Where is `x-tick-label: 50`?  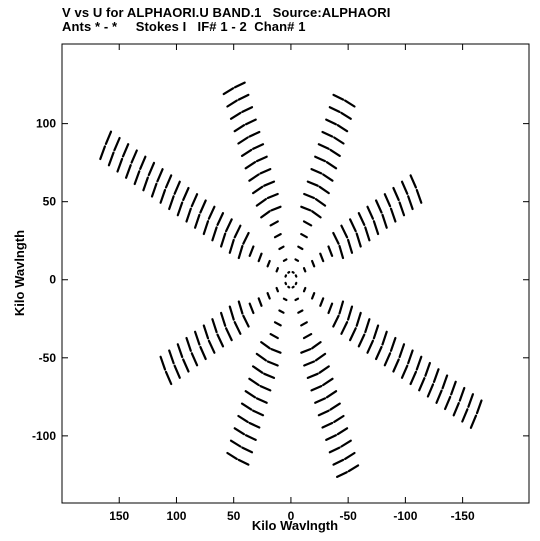
x-tick-label: 50 is located at coordinates (234, 516).